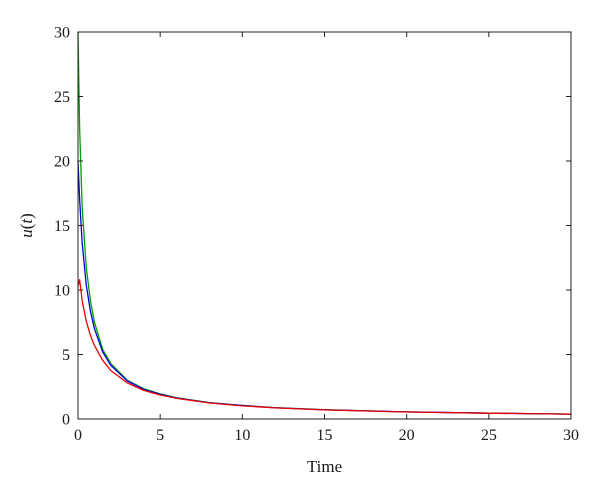 The image size is (600, 499). What do you see at coordinates (160, 435) in the screenshot?
I see `x-tick-label: 5` at bounding box center [160, 435].